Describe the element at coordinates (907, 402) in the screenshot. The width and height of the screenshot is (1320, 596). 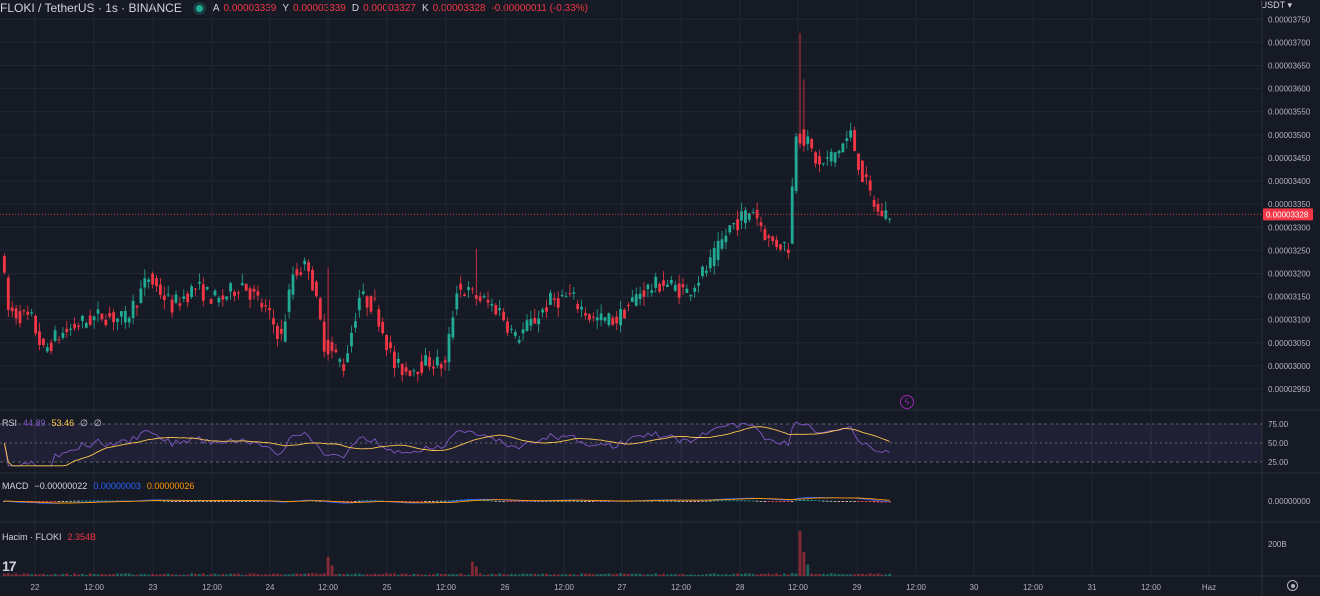
I see `lightning-icon: ϟ` at that location.